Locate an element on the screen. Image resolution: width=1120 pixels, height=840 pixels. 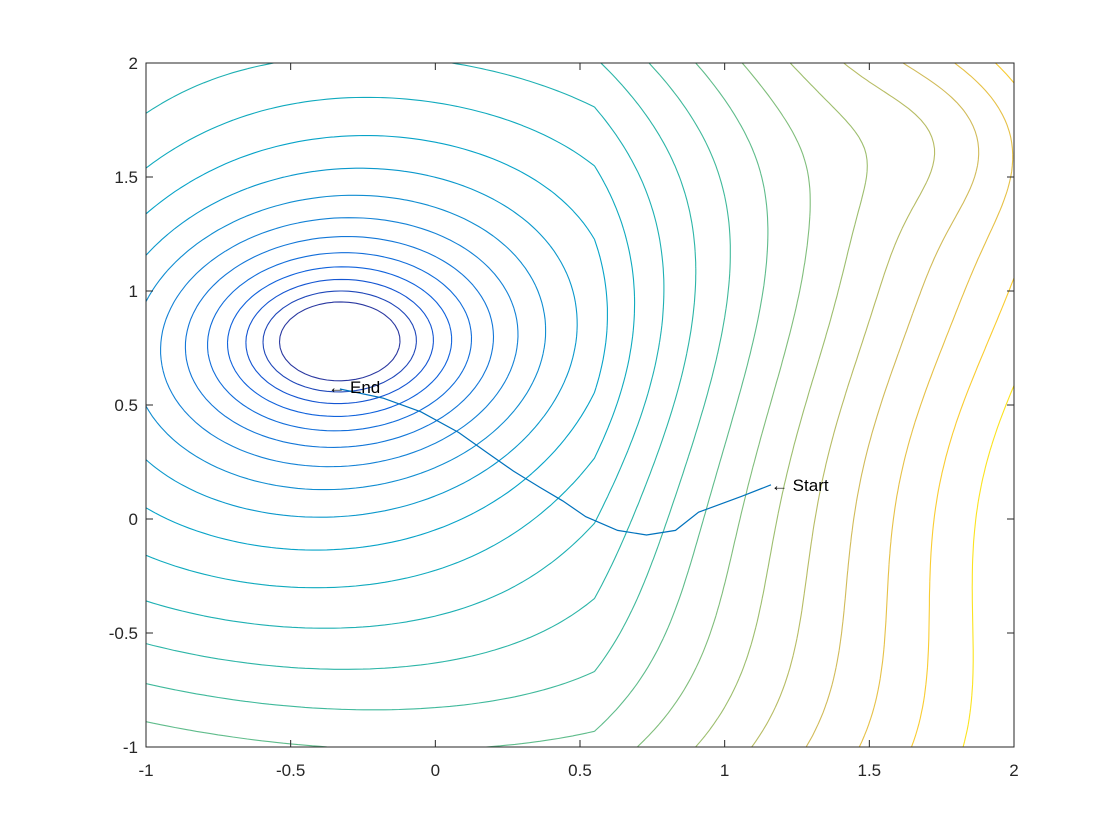
x-tick-label: 1.5 is located at coordinates (870, 770).